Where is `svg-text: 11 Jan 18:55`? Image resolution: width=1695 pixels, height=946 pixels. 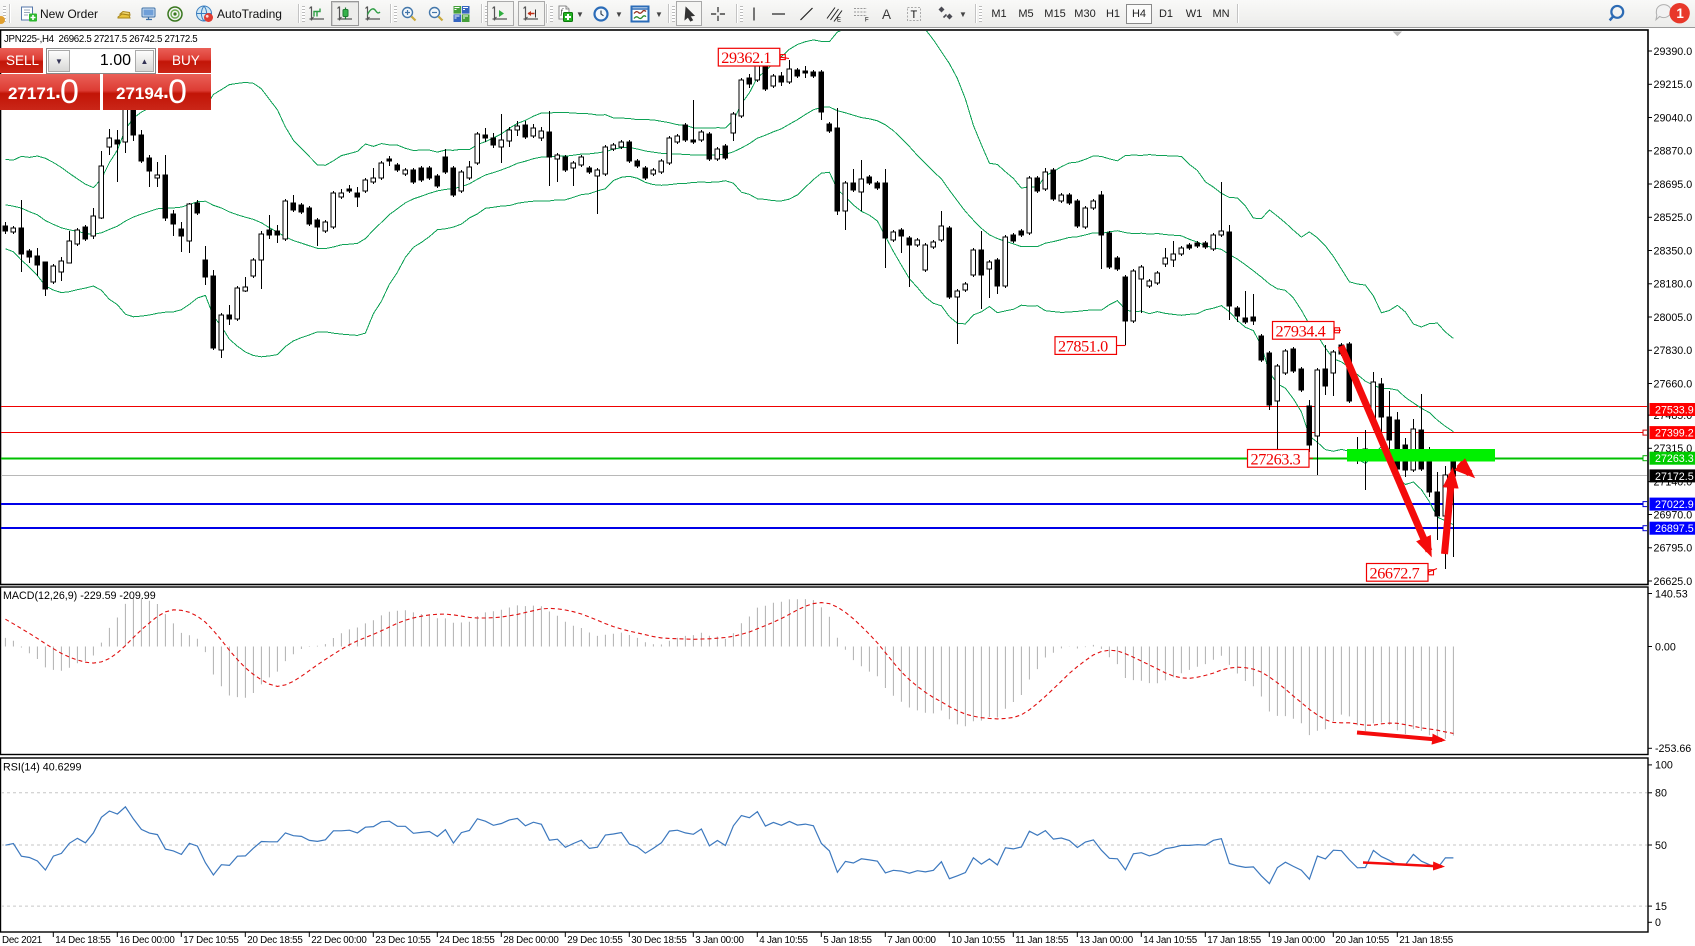
svg-text: 11 Jan 18:55 is located at coordinates (1042, 940).